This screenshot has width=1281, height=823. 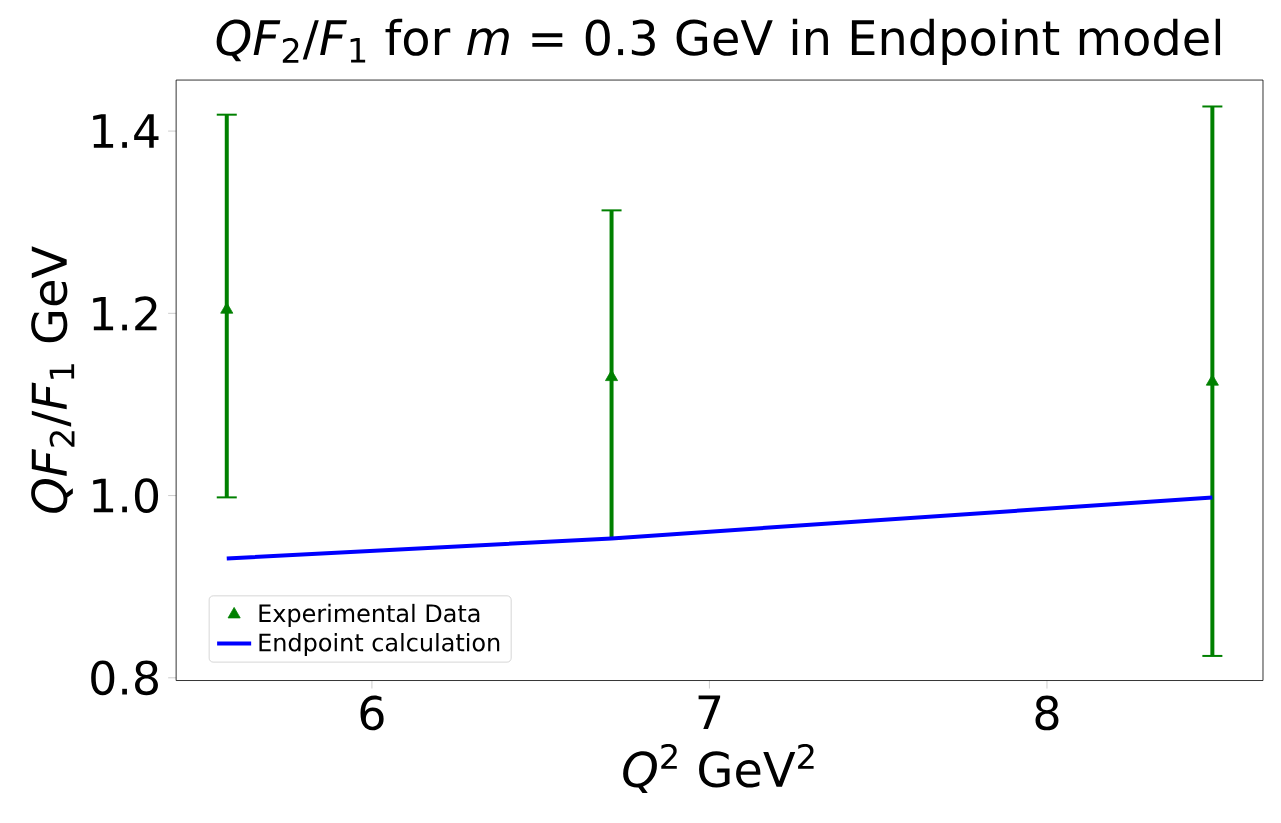 I want to click on legend-label: Endpoint calculation, so click(x=379, y=645).